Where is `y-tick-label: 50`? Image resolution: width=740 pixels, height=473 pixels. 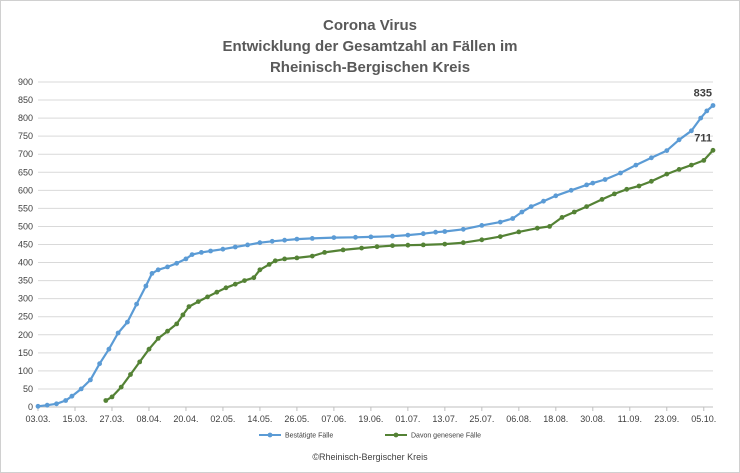 y-tick-label: 50 is located at coordinates (28, 389).